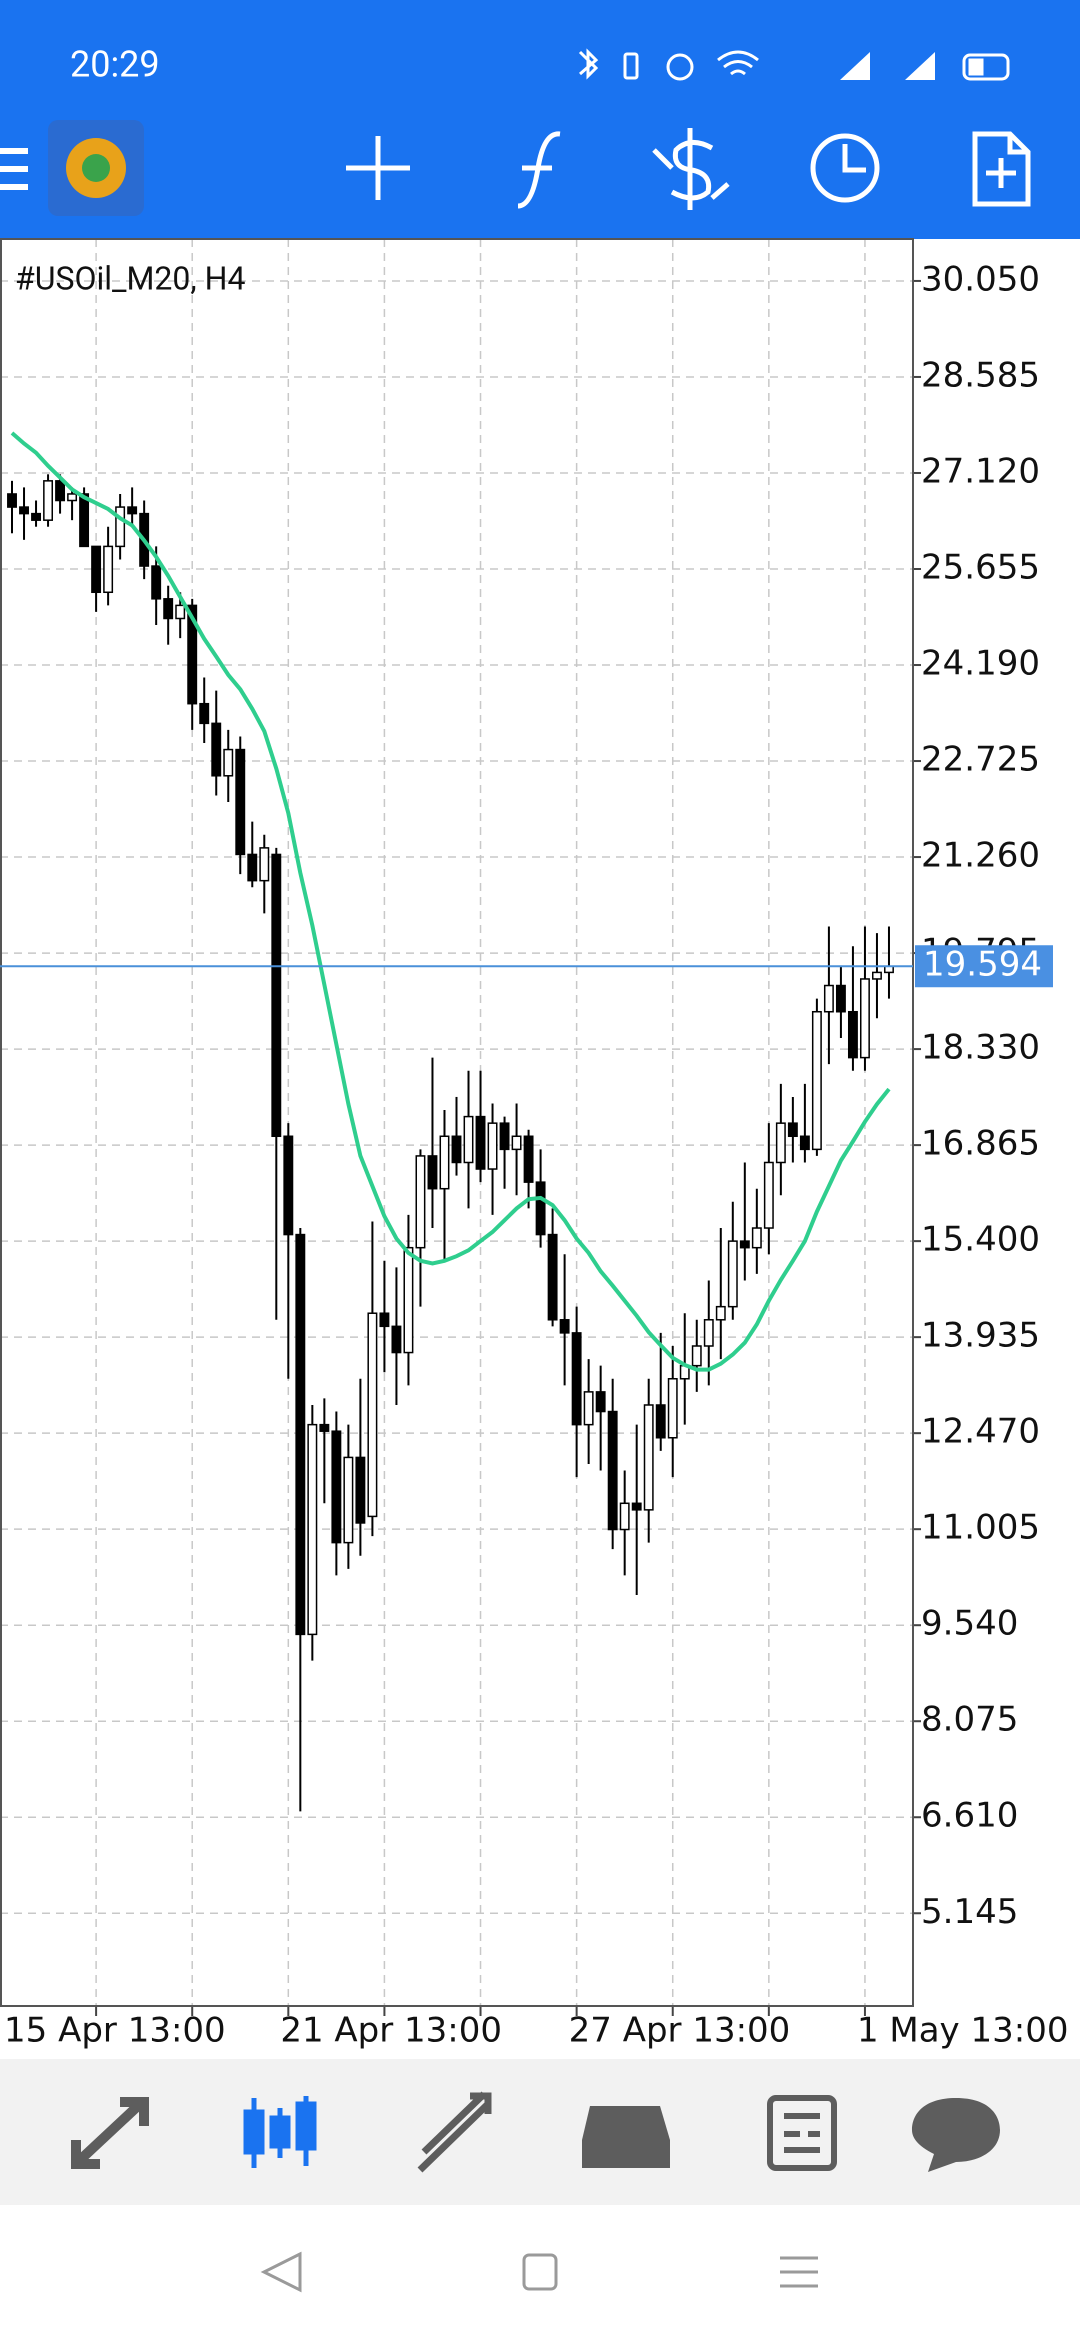 This screenshot has height=2340, width=1080. What do you see at coordinates (956, 2135) in the screenshot?
I see `messages-tab` at bounding box center [956, 2135].